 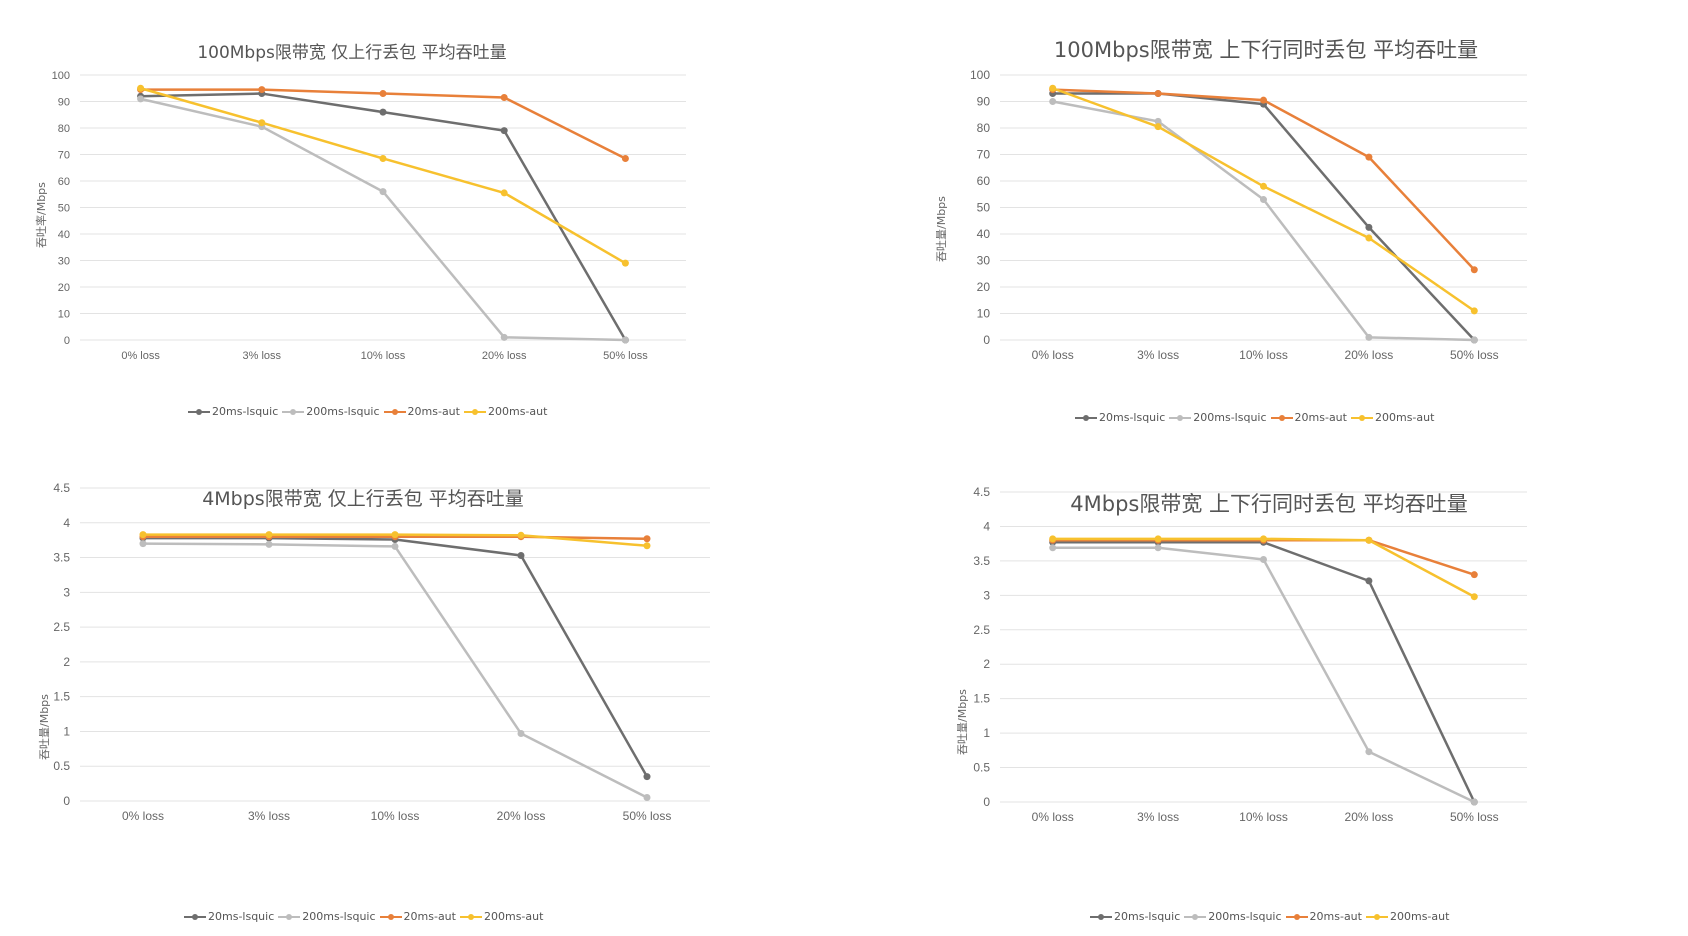 I want to click on y-tick-label: 2.5, so click(x=981, y=630).